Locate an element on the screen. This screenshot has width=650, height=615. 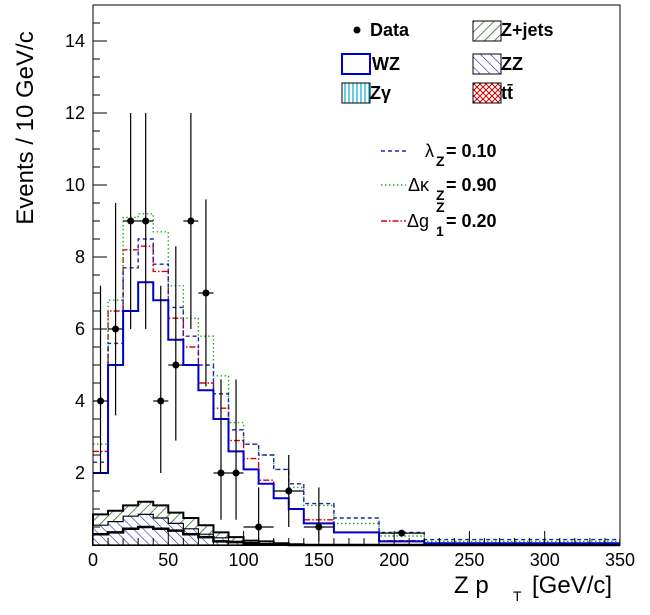
legend-item-lambda: λ Z = 0.10 is located at coordinates (439, 155).